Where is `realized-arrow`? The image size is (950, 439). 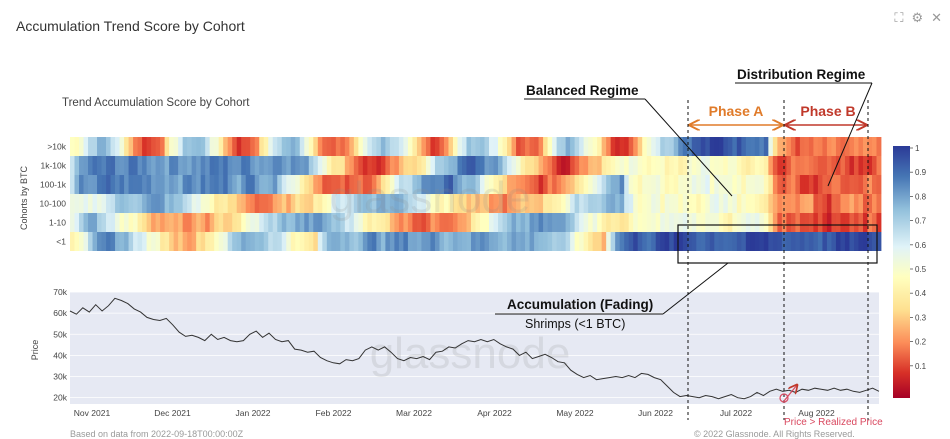 realized-arrow is located at coordinates (790, 393).